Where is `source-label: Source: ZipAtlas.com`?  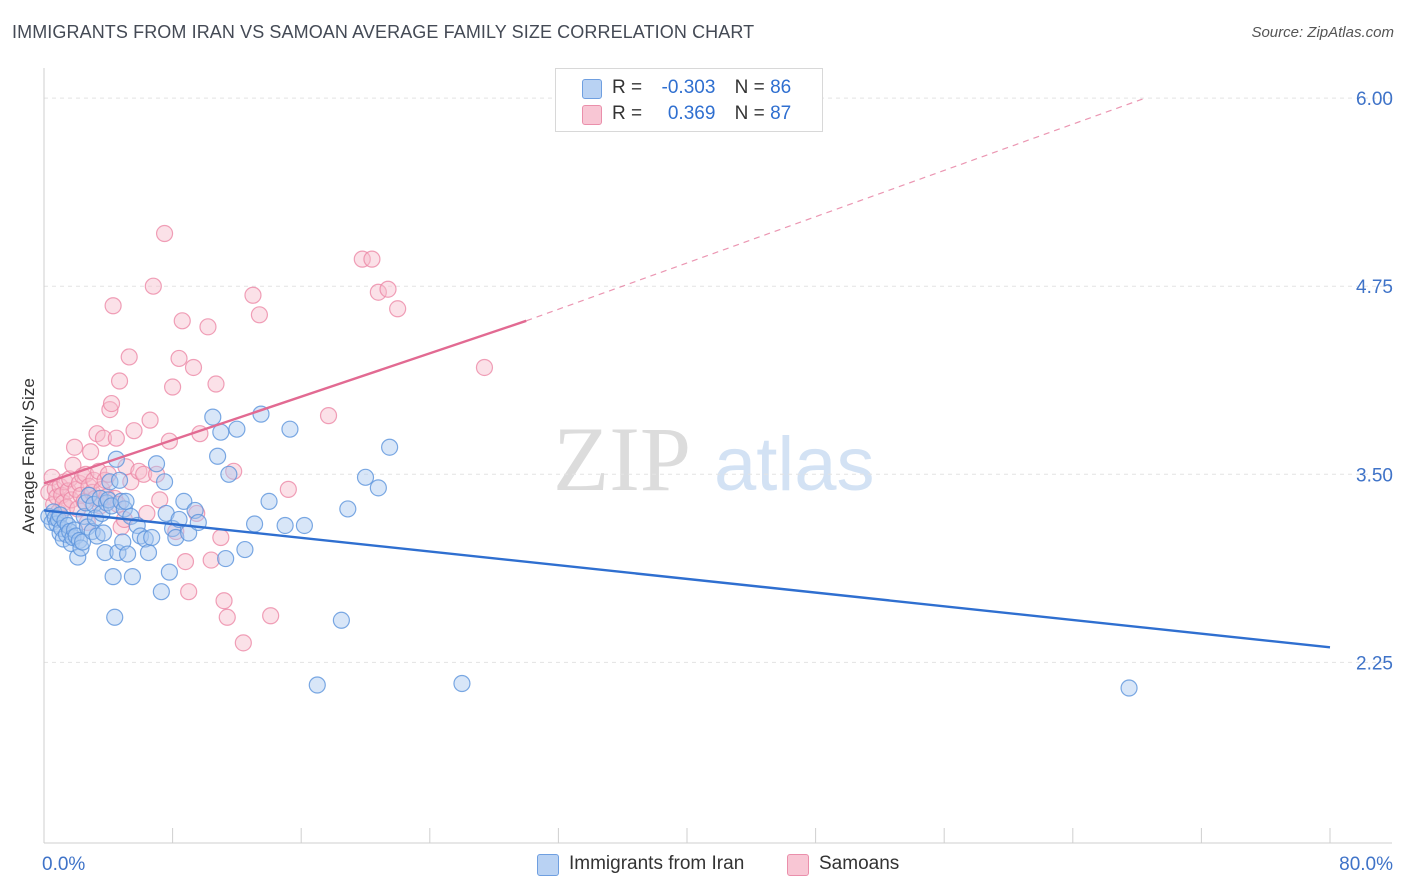 source-label: Source: ZipAtlas.com is located at coordinates (1322, 32).